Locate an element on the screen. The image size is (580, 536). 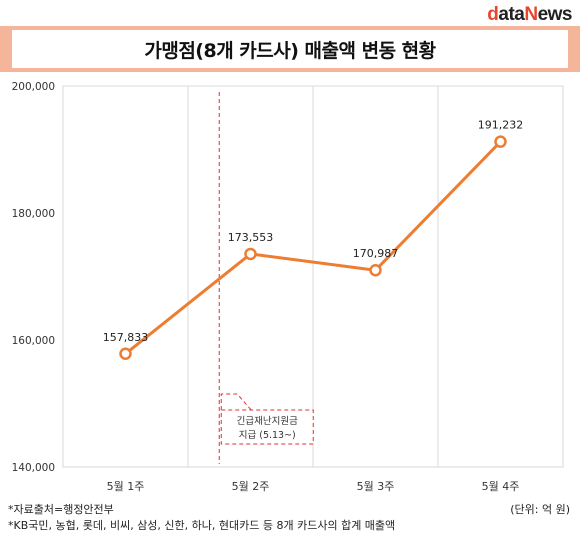
x-tick-label: 5월 4주 is located at coordinates (501, 486).